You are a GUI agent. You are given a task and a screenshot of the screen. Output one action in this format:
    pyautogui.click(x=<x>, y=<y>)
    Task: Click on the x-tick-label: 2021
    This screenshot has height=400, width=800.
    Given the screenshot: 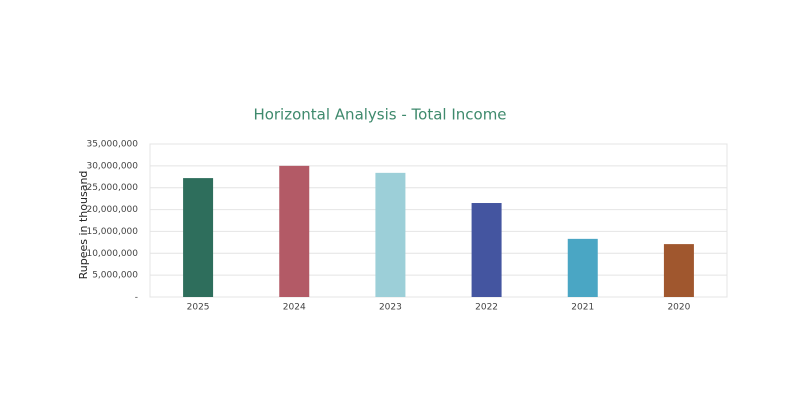 What is the action you would take?
    pyautogui.click(x=582, y=308)
    